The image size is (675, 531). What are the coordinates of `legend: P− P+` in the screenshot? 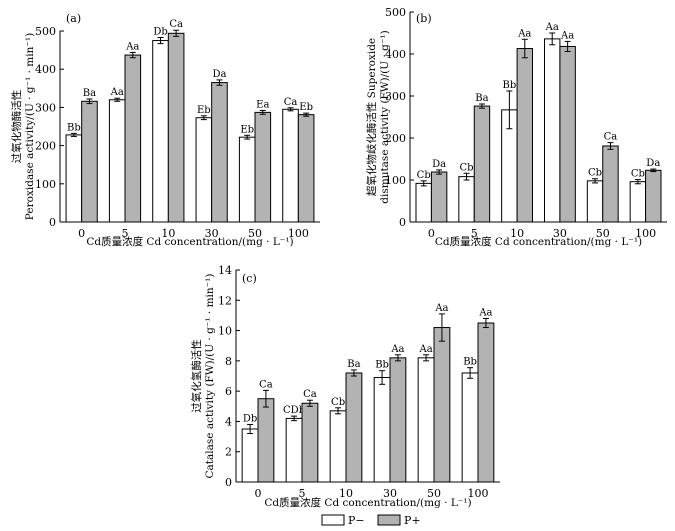 It's located at (371, 520).